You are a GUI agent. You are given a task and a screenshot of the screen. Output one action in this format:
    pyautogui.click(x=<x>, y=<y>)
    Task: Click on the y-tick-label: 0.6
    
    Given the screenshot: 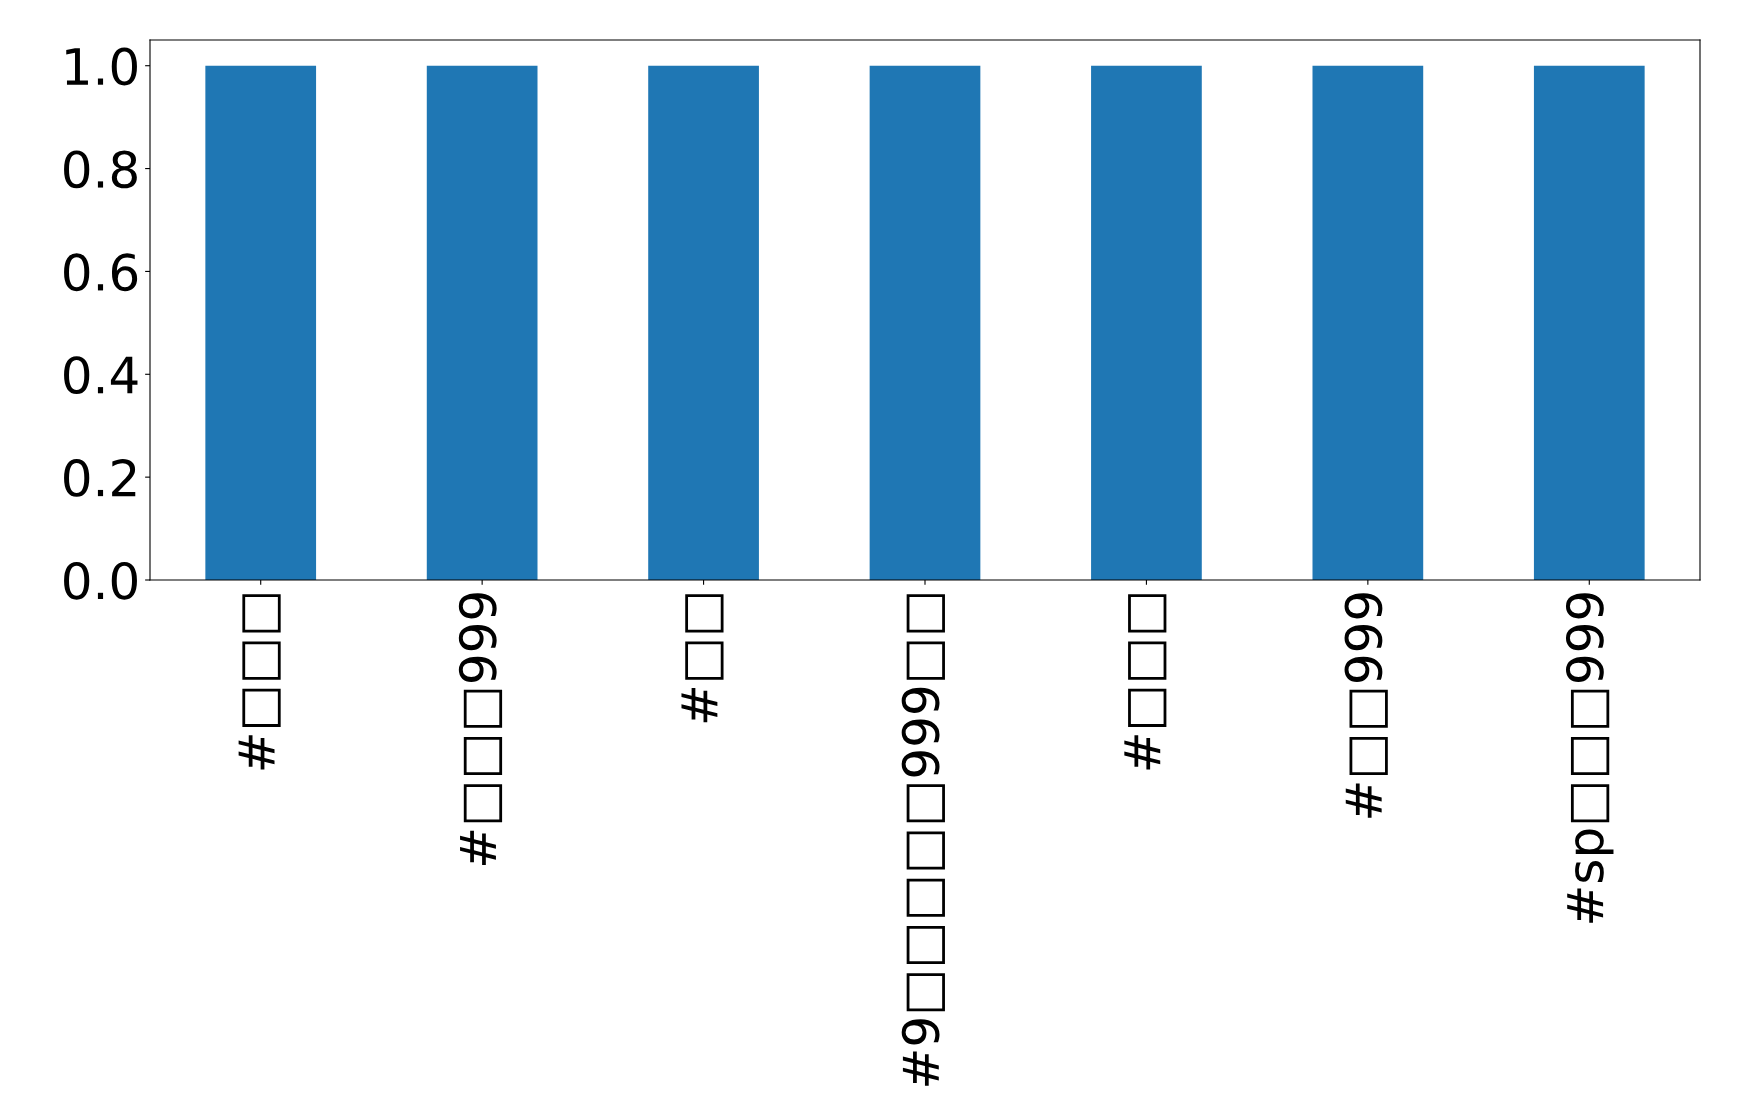 What is the action you would take?
    pyautogui.click(x=101, y=272)
    